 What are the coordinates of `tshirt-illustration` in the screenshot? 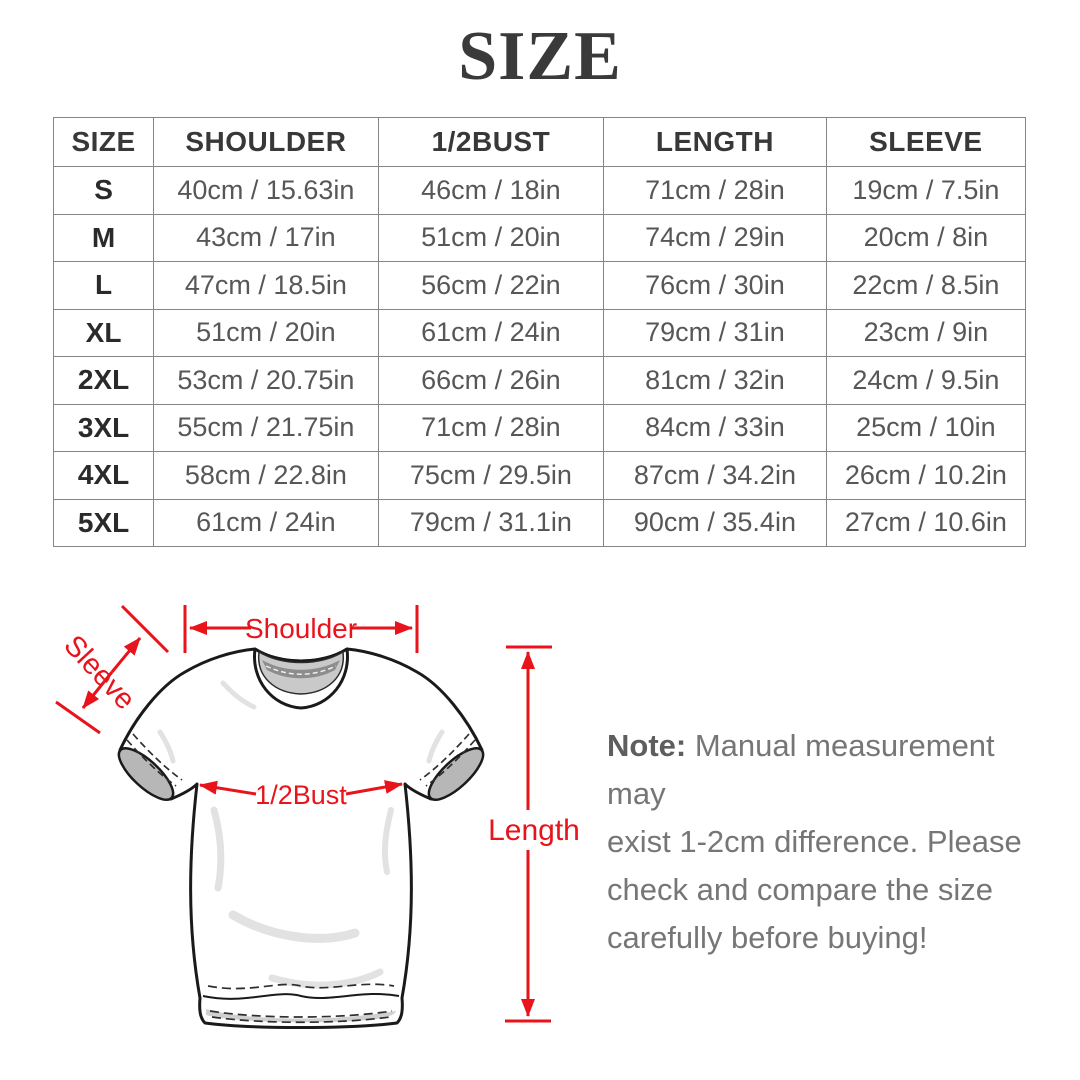 It's located at (301, 838).